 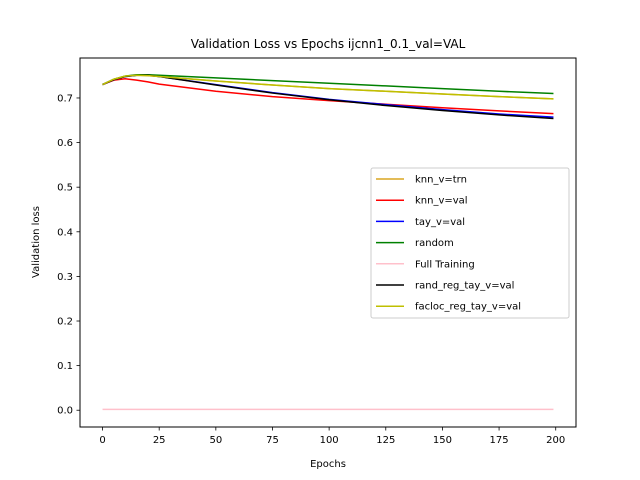 I want to click on x-tick-label: 50, so click(x=215, y=440).